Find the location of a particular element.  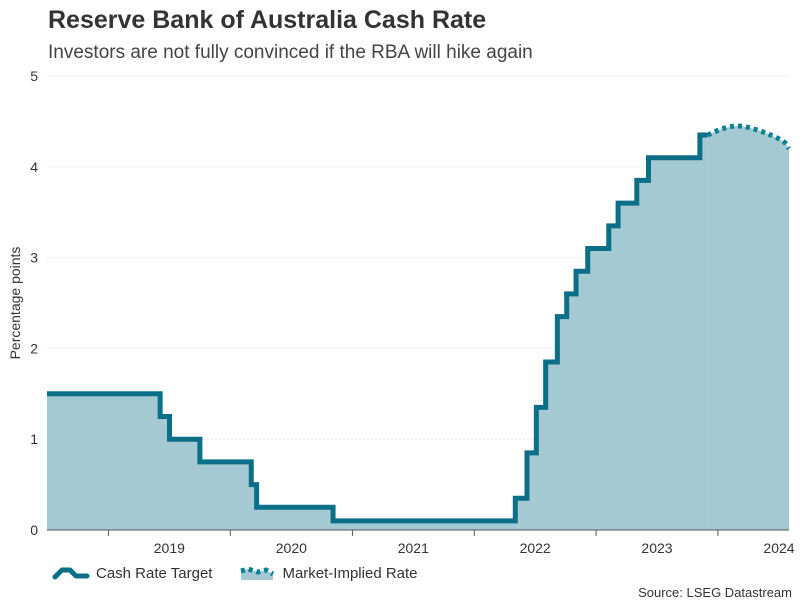

chart-legend: Cash Rate Target Market-Implied Rate is located at coordinates (248, 573).